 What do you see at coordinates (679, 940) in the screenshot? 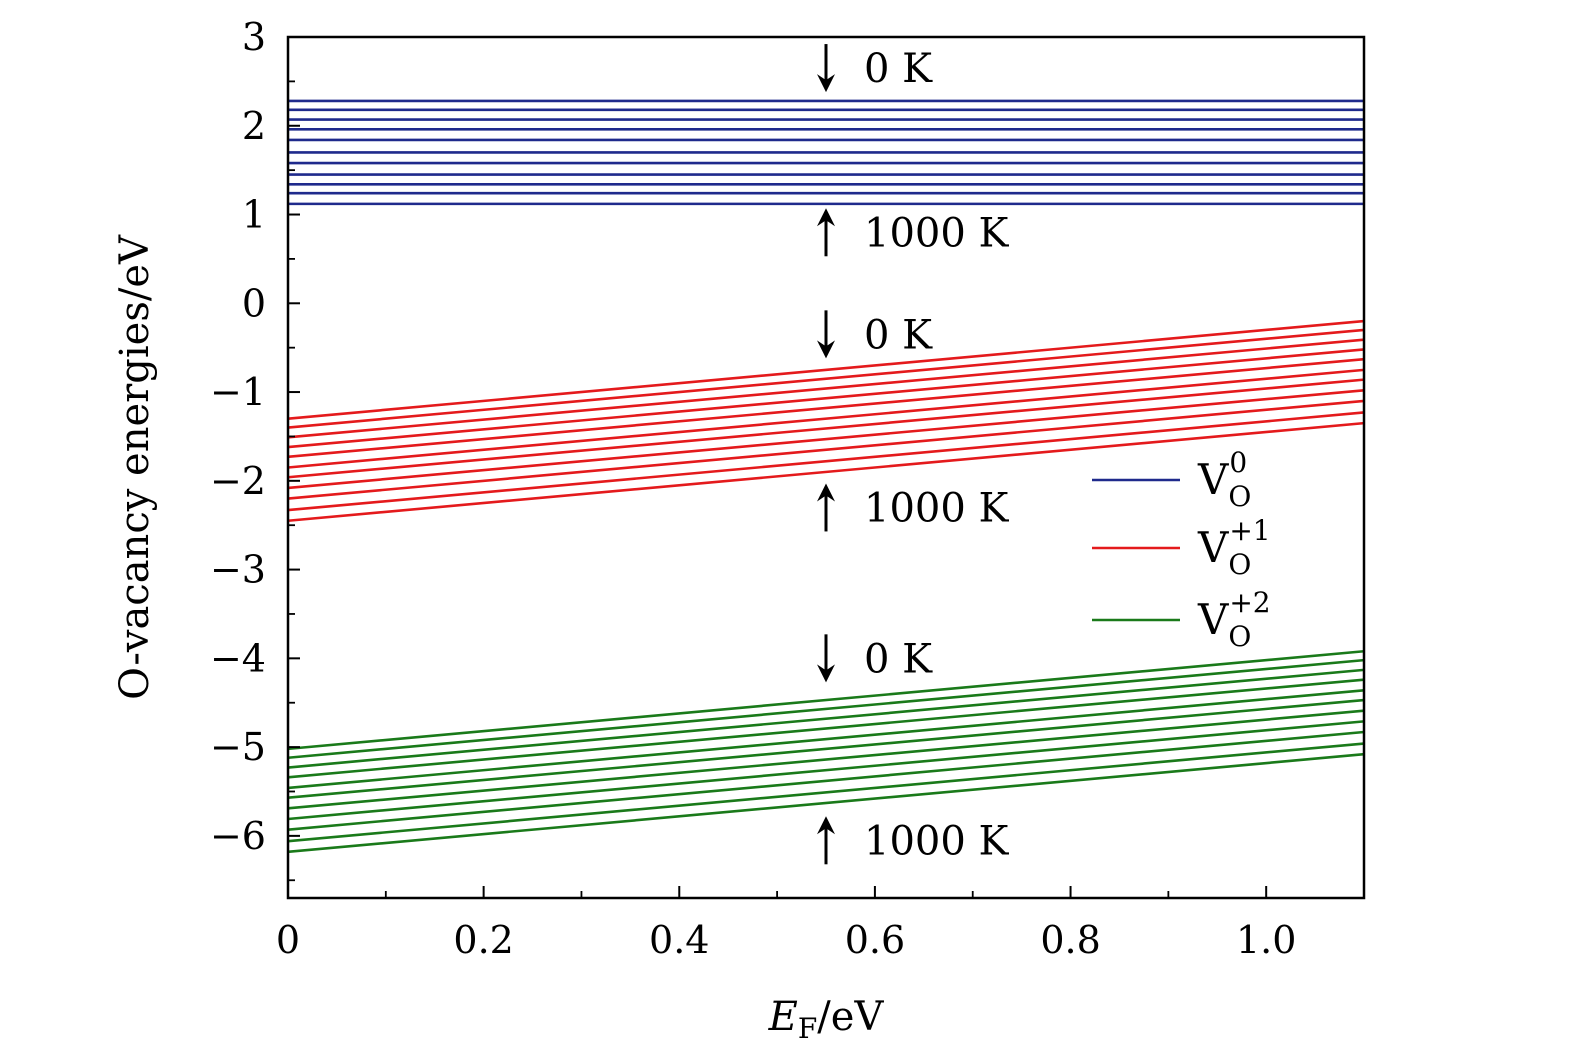
I see `x-tick-label: 0.4` at bounding box center [679, 940].